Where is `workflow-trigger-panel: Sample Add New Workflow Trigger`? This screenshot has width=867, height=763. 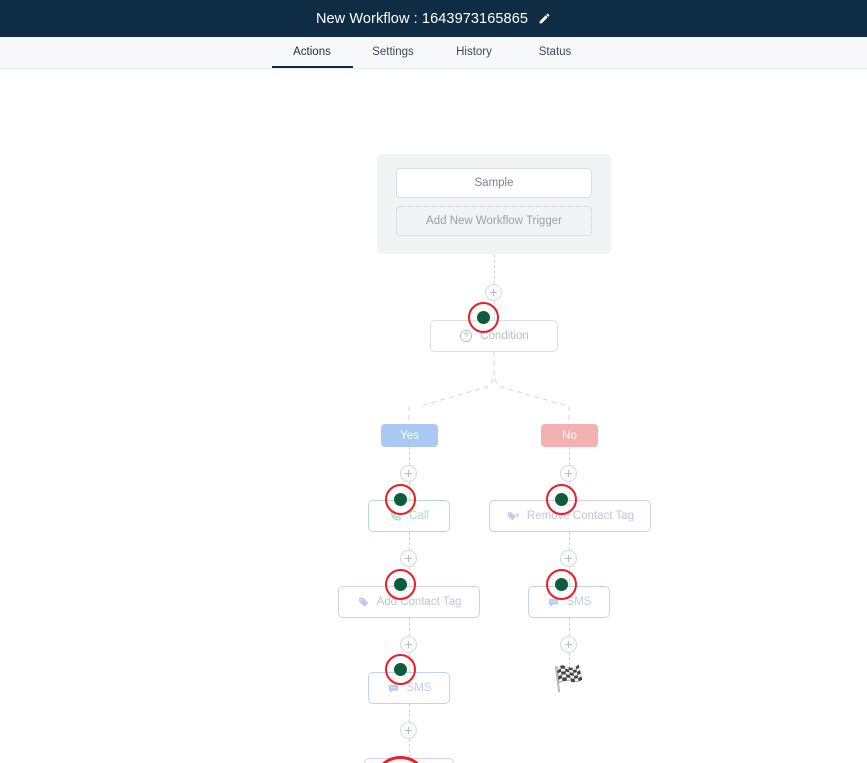 workflow-trigger-panel: Sample Add New Workflow Trigger is located at coordinates (494, 204).